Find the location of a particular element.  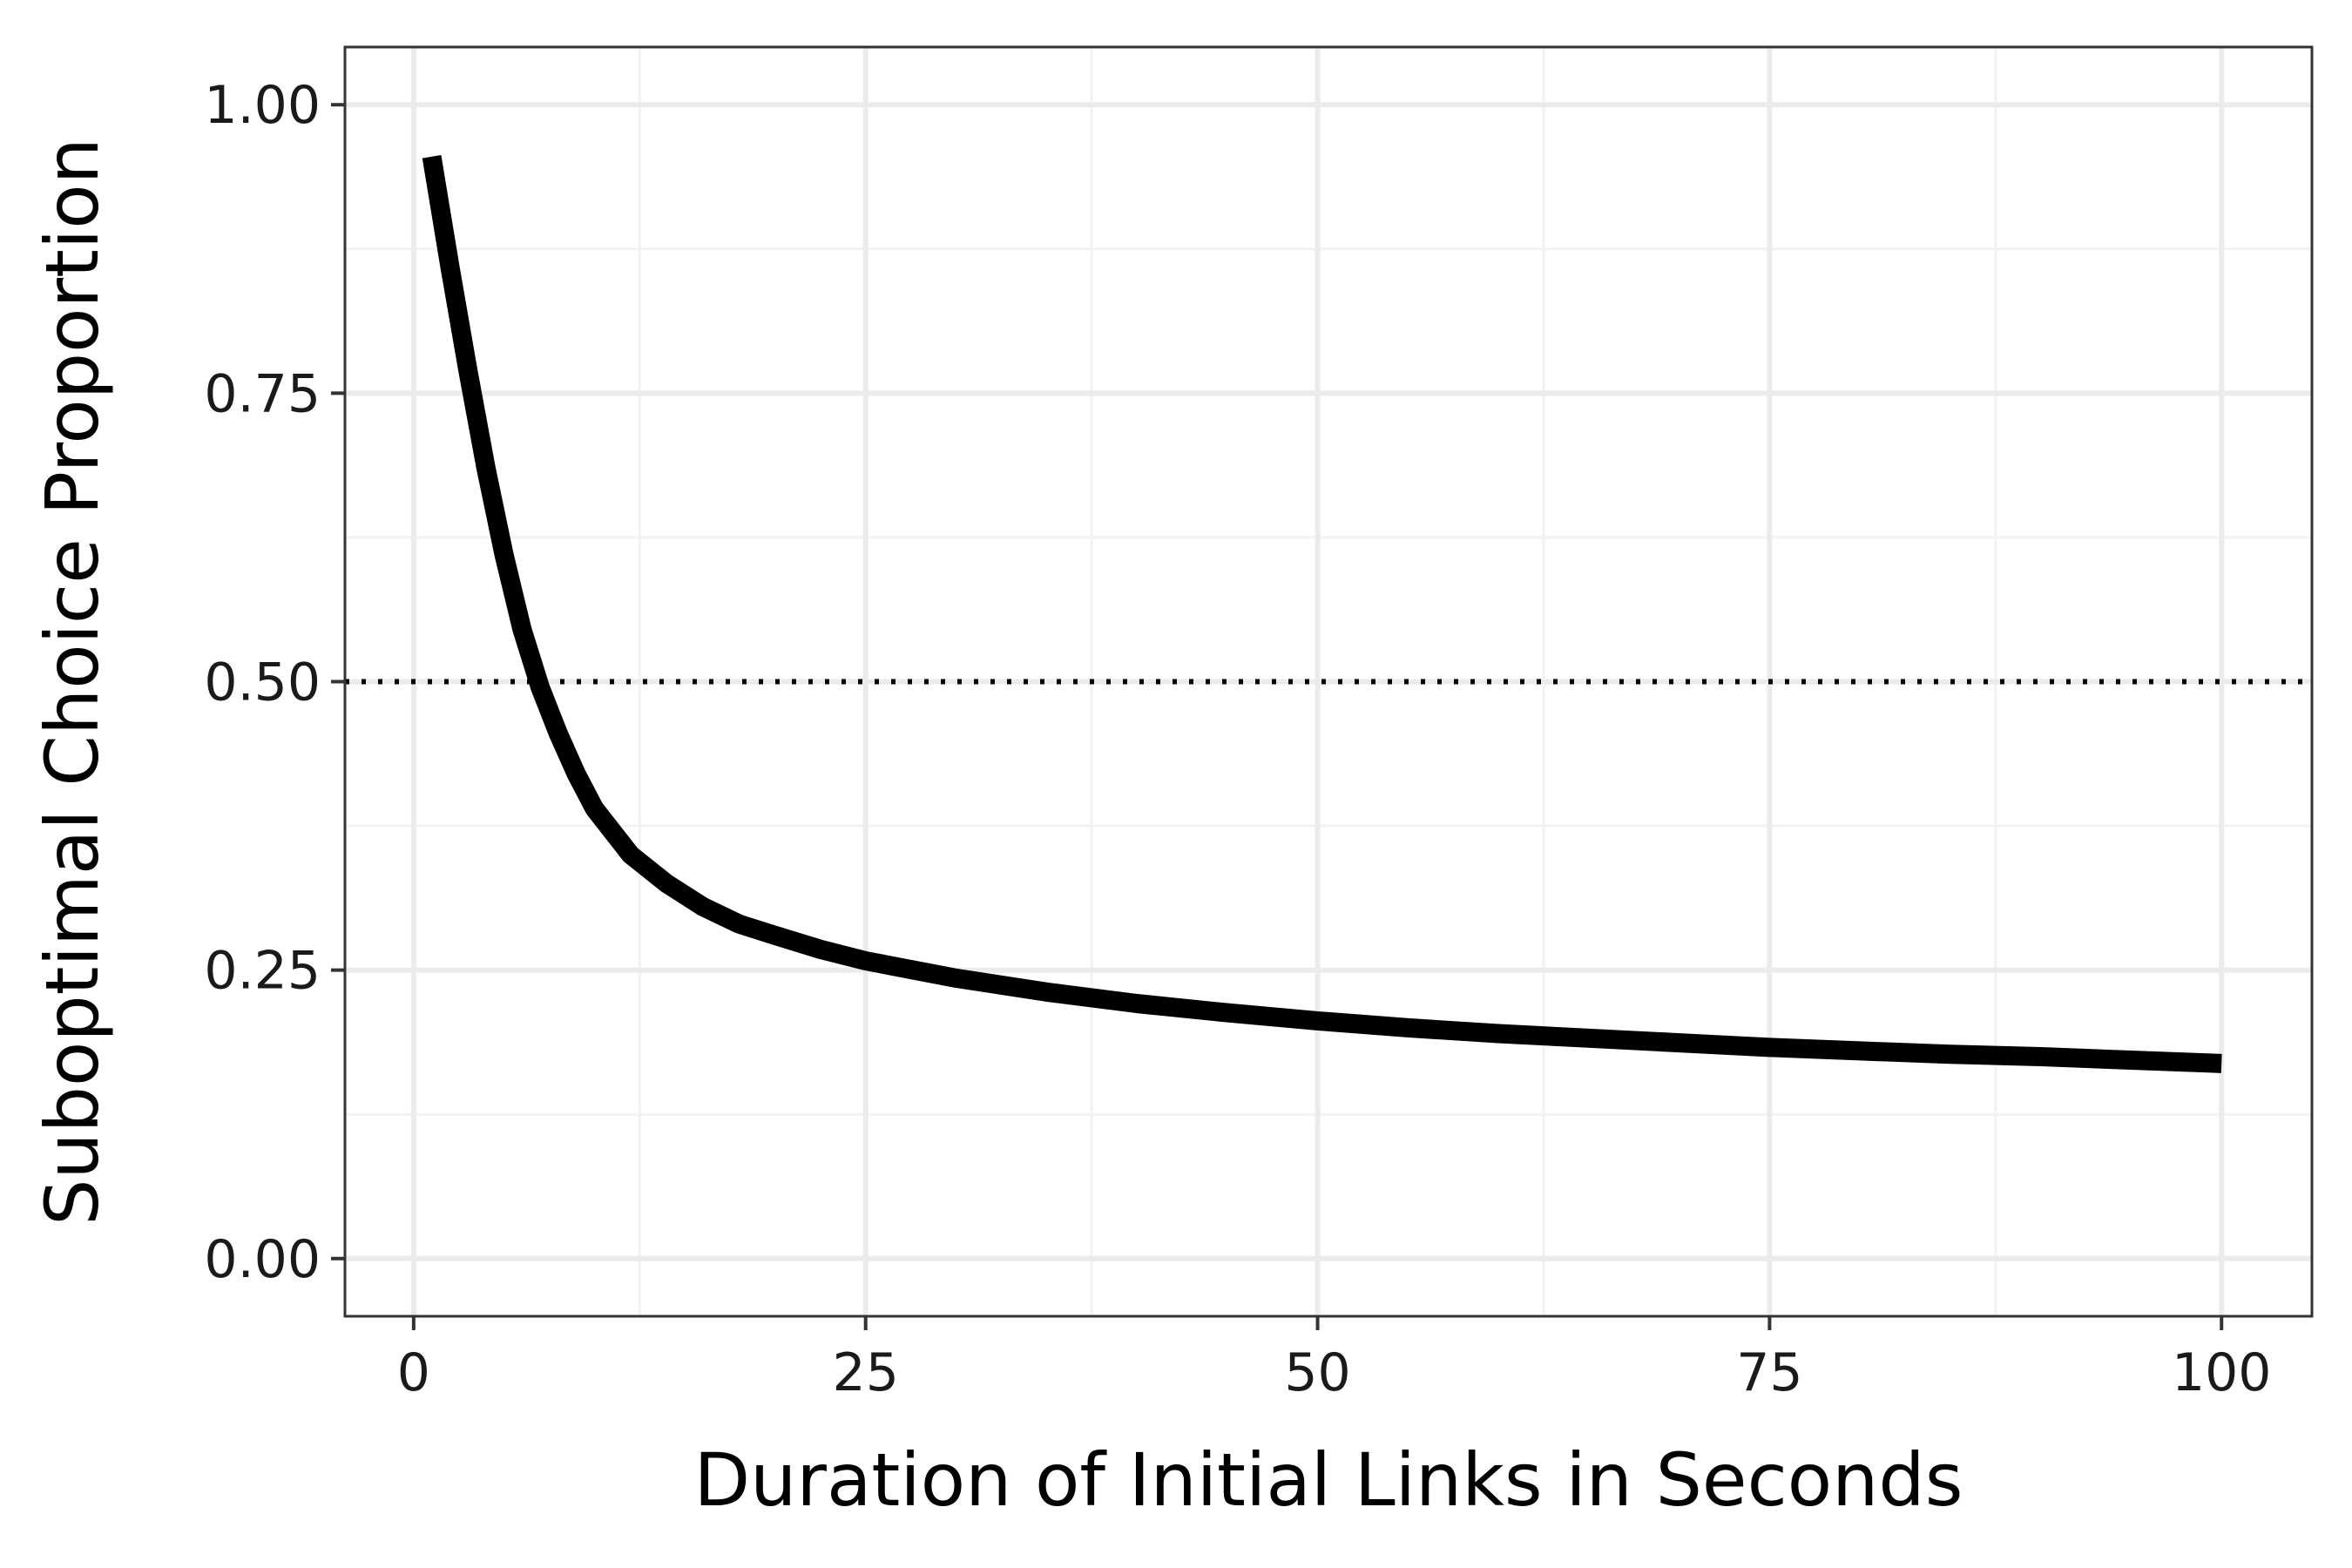

y-axis: 0.00 0.25 0.50 0.75 1.00 is located at coordinates (274, 682).